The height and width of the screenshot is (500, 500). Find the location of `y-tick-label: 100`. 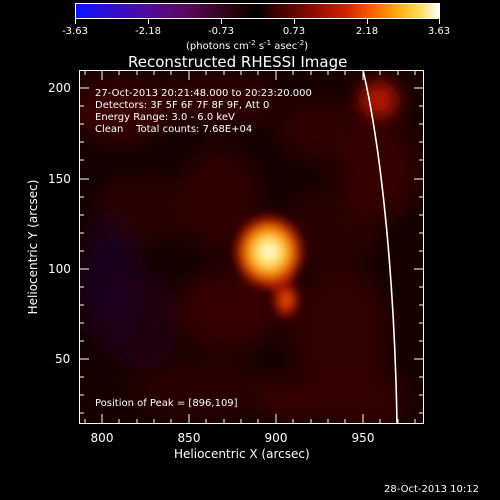

y-tick-label: 100 is located at coordinates (59, 269).